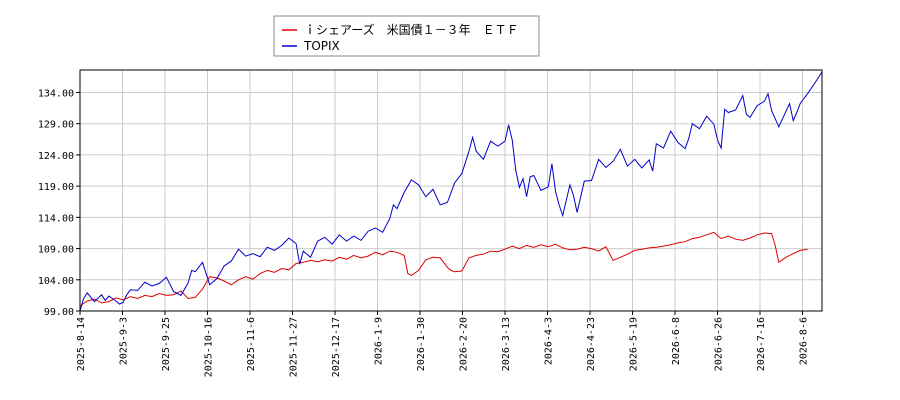  I want to click on y-tick-label: 124.00, so click(56, 156).